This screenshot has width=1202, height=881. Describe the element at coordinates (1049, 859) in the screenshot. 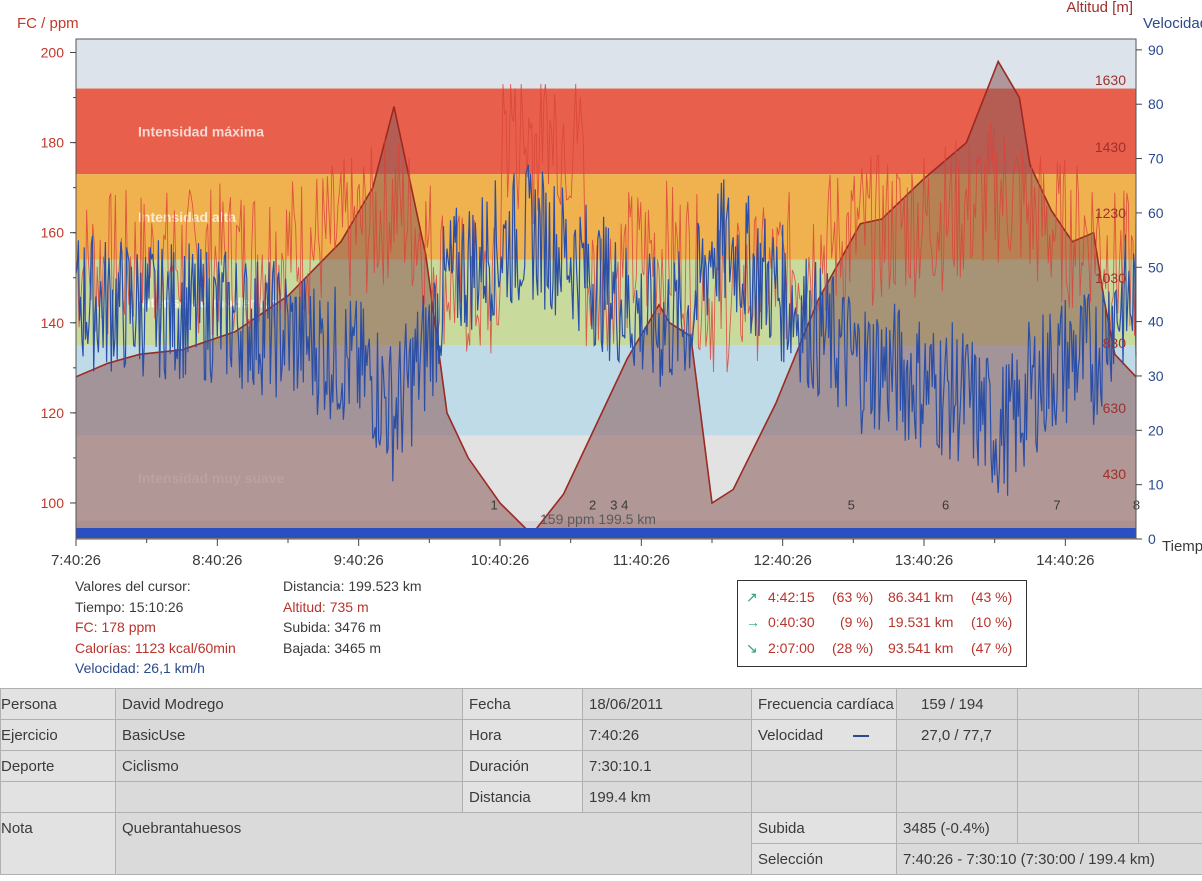

I see `seleccion-value: 7:40:26 - 7:30:10 (7:30:00 / 199.4 km)` at that location.